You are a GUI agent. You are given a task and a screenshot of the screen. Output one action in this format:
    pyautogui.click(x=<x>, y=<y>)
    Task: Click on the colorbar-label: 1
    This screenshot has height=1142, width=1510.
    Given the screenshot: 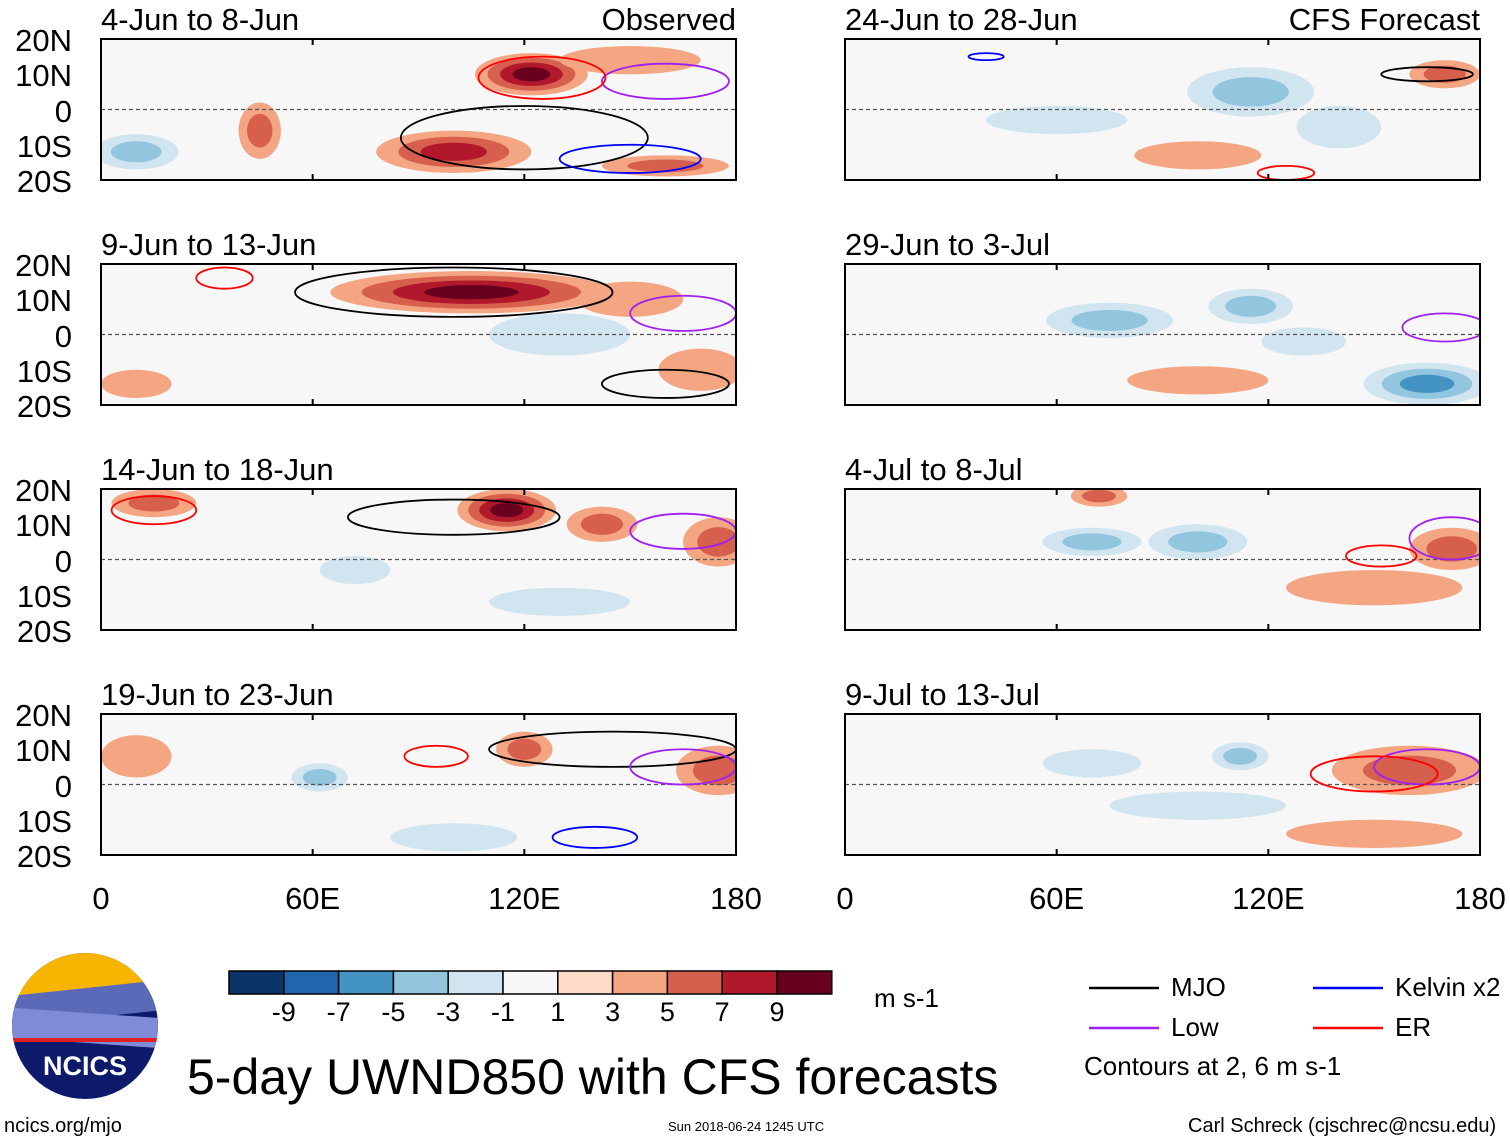 What is the action you would take?
    pyautogui.click(x=558, y=1012)
    